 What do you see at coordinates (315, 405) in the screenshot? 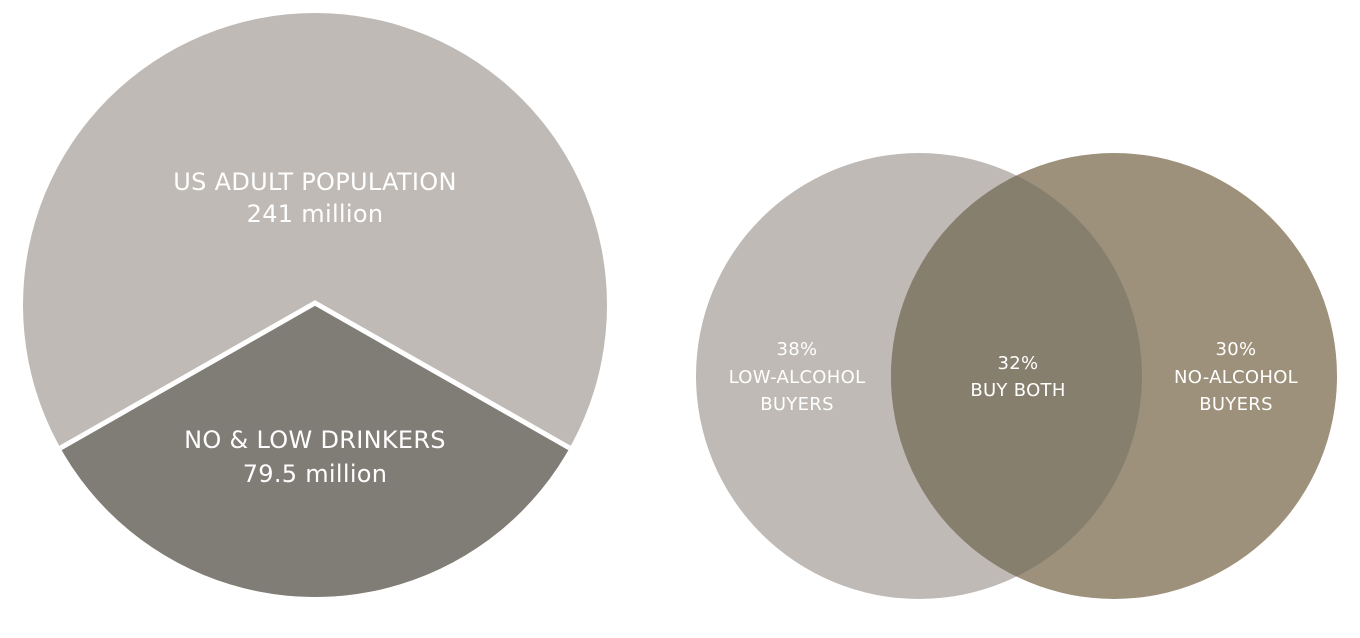
I see `pie-slice-separator` at bounding box center [315, 405].